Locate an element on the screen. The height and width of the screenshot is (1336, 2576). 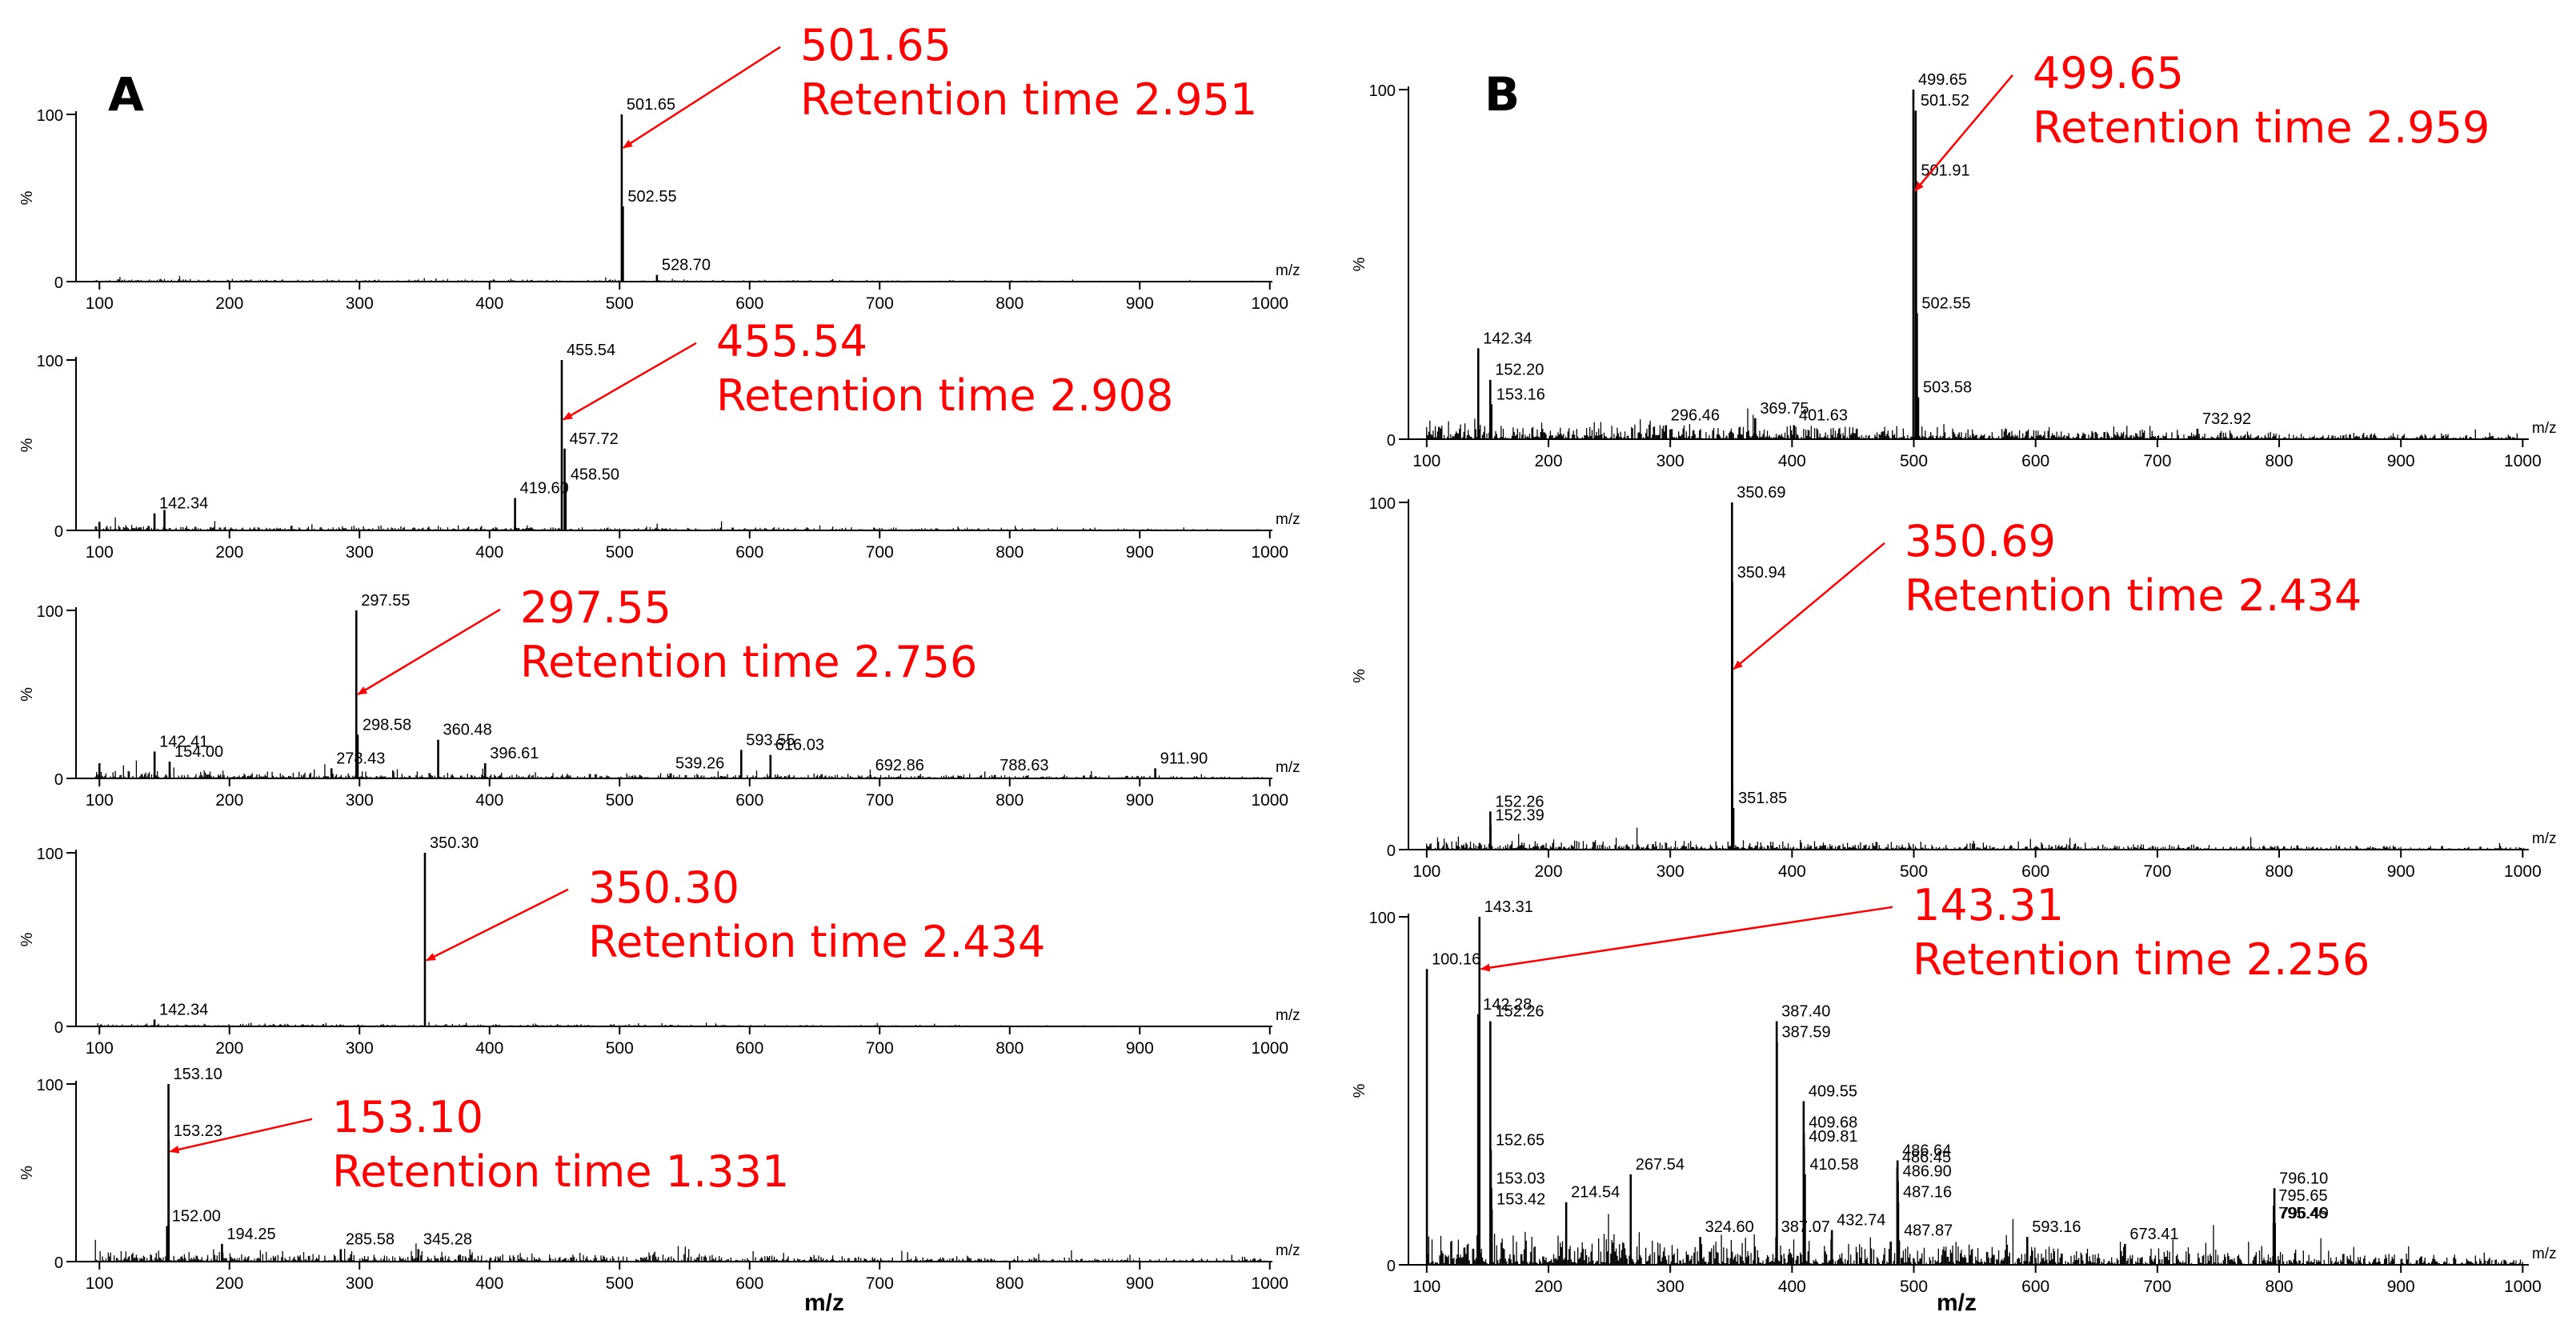
spectrum-1-peak-label-1: 501.65 is located at coordinates (651, 105).